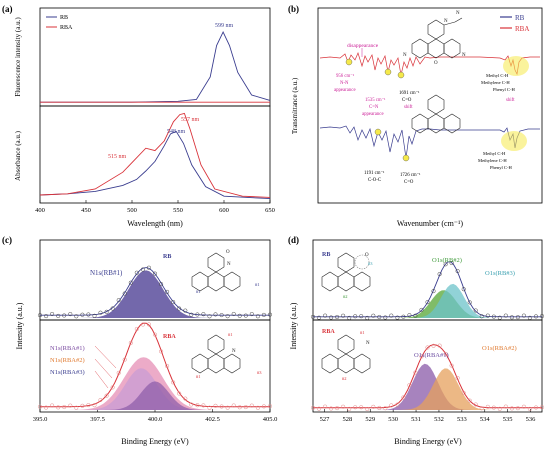 This screenshot has height=459, width=550. Describe the element at coordinates (406, 158) in the screenshot. I see `rb-1726-marker` at that location.